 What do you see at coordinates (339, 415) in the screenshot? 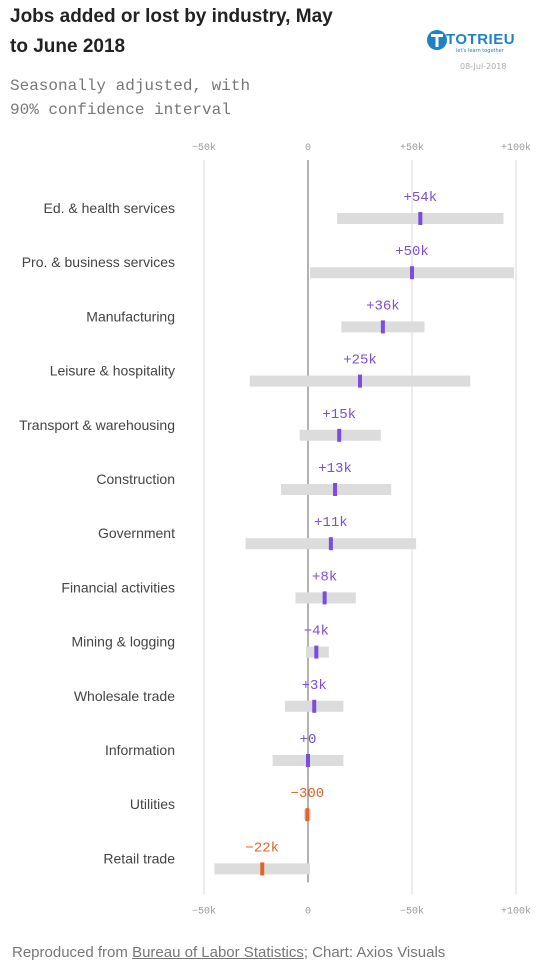
I see `value-label: +15k` at bounding box center [339, 415].